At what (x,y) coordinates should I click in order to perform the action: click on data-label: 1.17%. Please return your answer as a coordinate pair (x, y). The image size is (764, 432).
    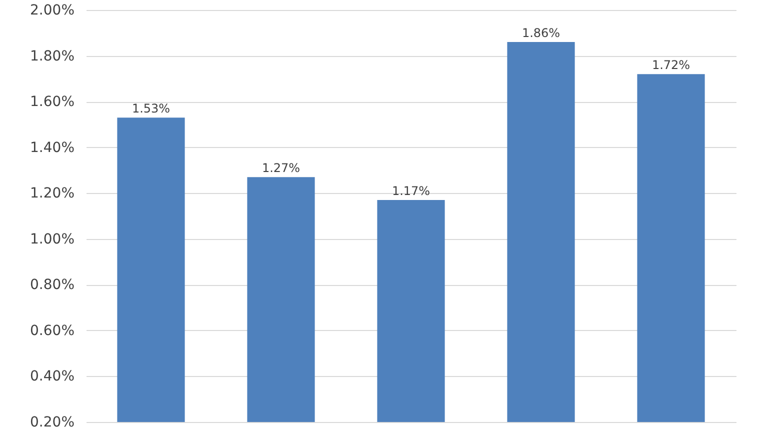
    Looking at the image, I should click on (411, 191).